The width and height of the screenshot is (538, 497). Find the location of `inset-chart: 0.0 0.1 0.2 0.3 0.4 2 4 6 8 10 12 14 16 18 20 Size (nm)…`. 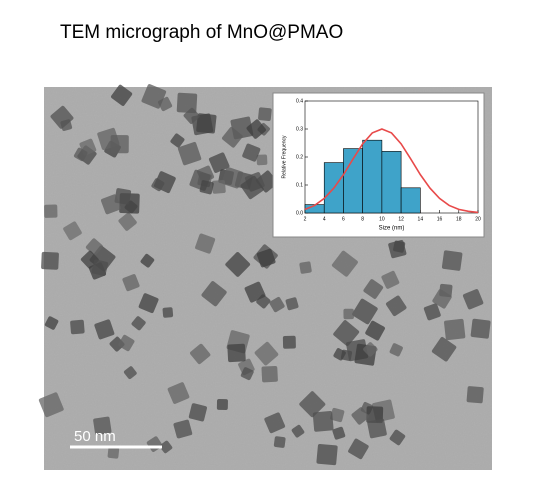

inset-chart: 0.0 0.1 0.2 0.3 0.4 2 4 6 8 10 12 14 16 18 20 Size (nm)… is located at coordinates (381, 164).